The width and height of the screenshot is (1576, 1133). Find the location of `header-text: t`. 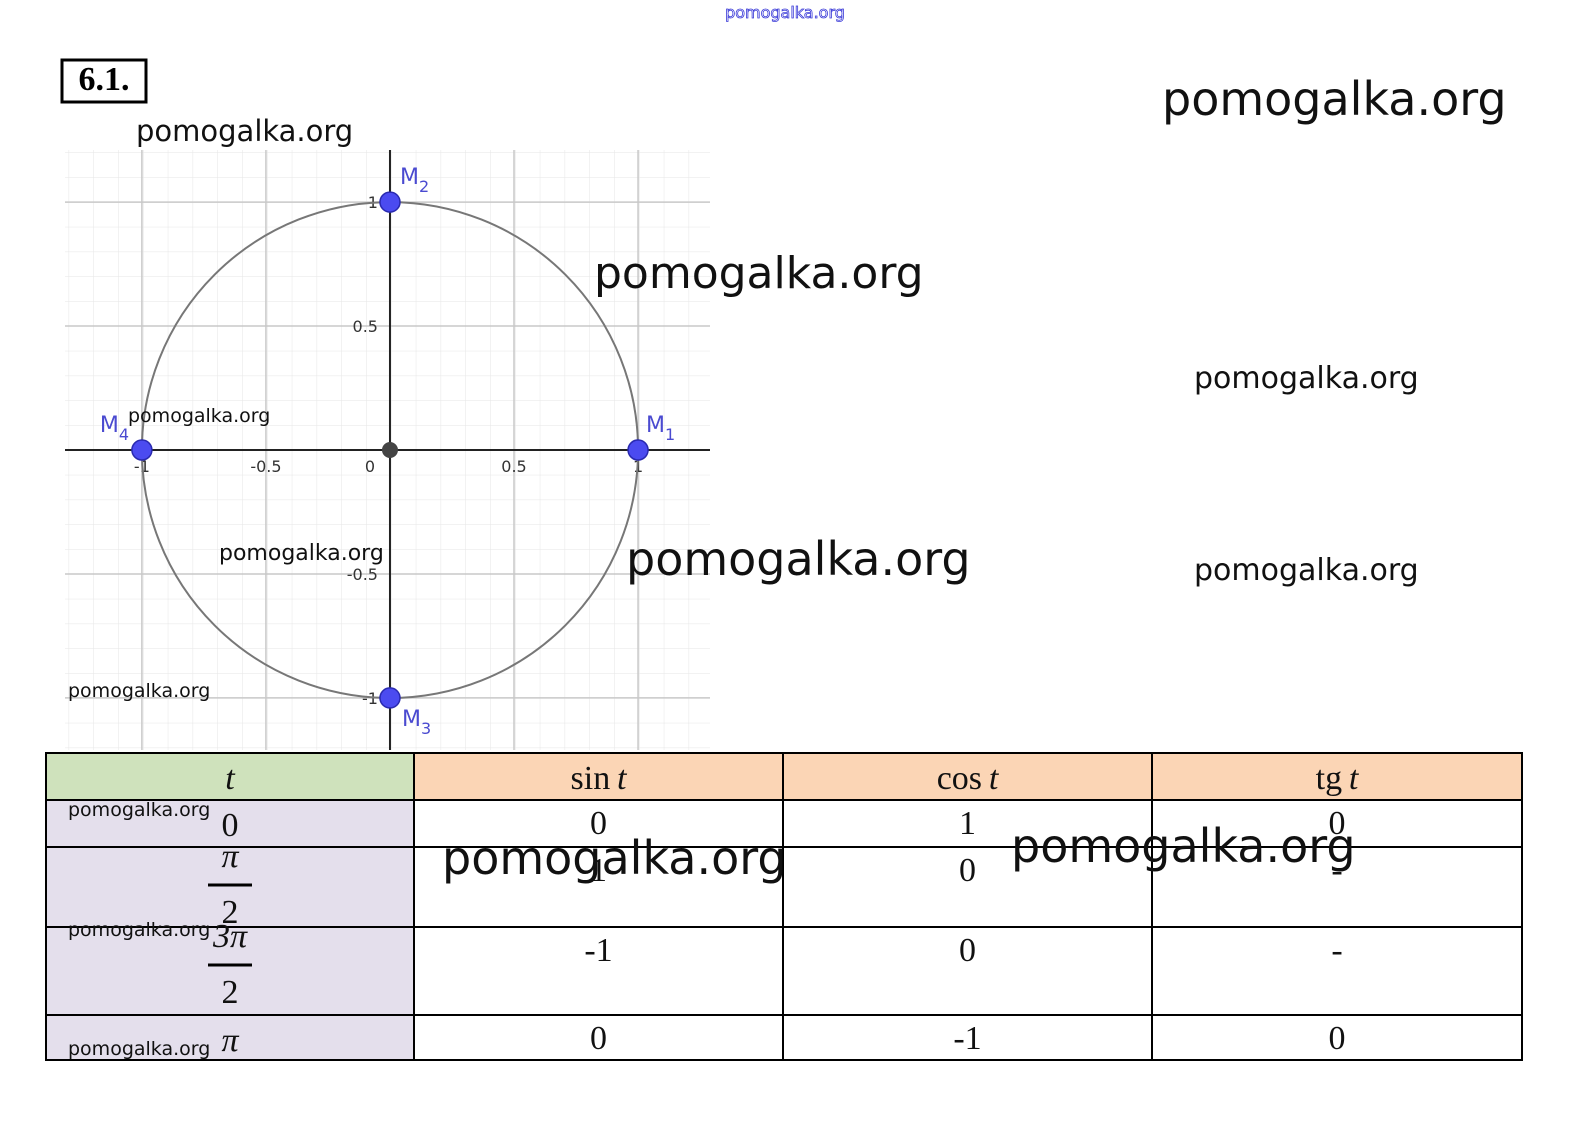

header-text: t is located at coordinates (230, 778).